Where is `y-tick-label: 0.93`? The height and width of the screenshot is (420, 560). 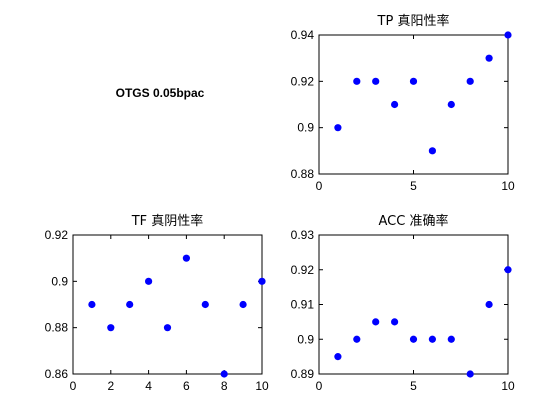
y-tick-label: 0.93 is located at coordinates (303, 235).